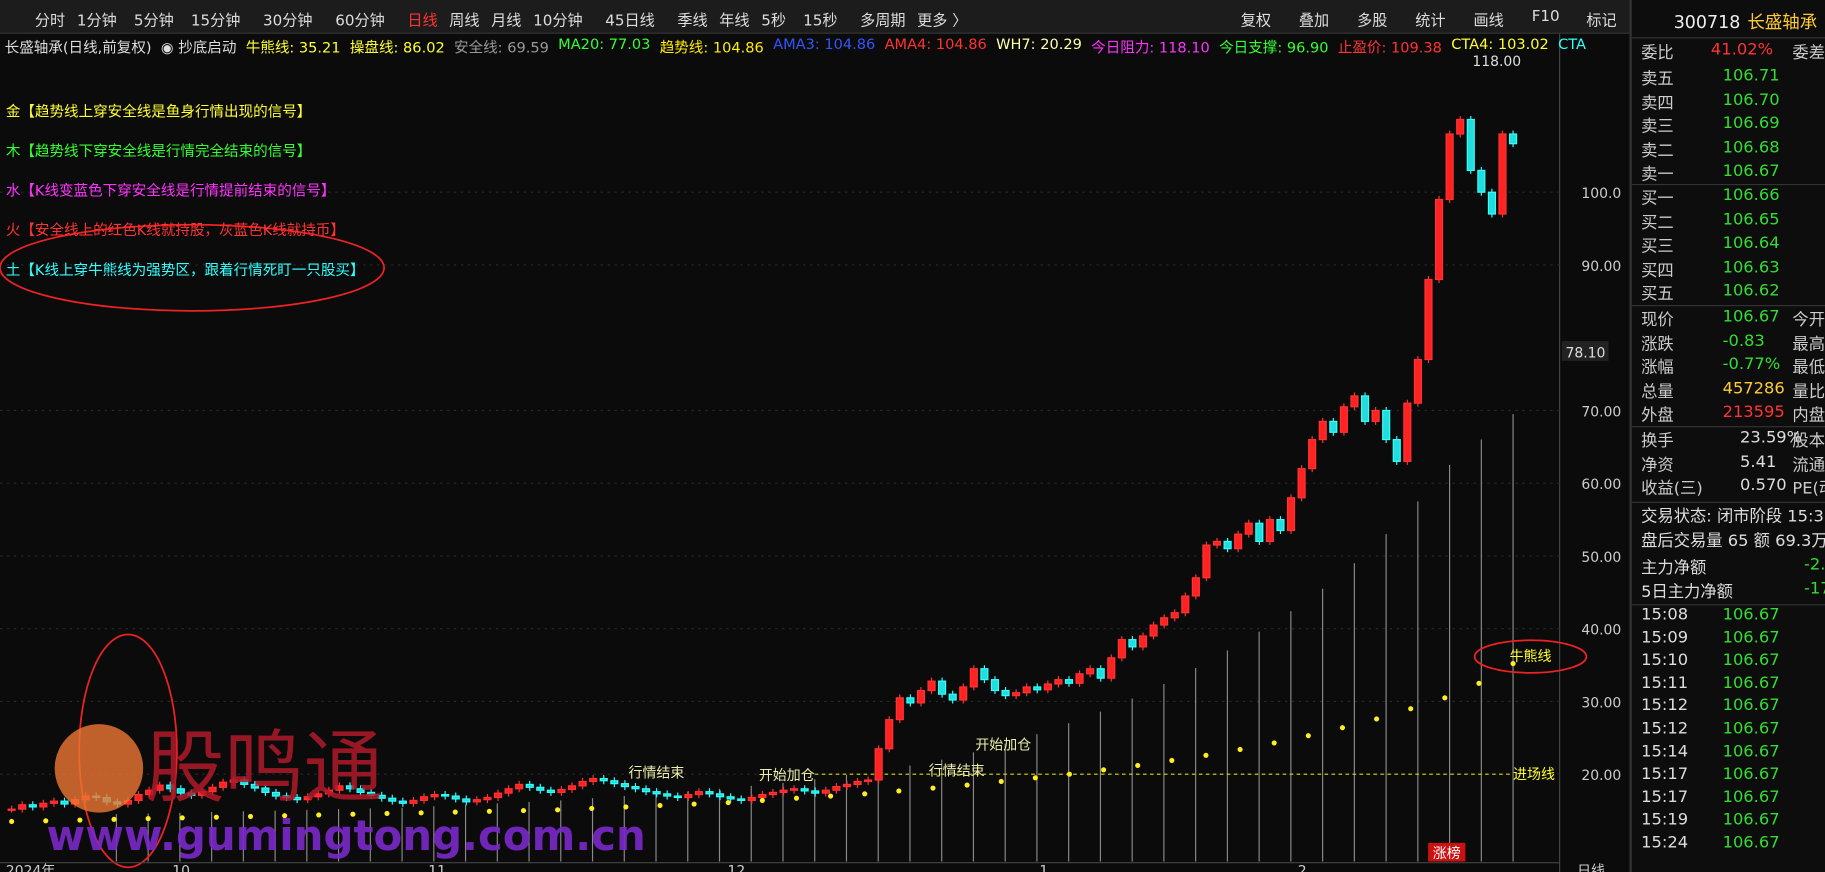  Describe the element at coordinates (1601, 21) in the screenshot. I see `tool-button: 标记` at that location.